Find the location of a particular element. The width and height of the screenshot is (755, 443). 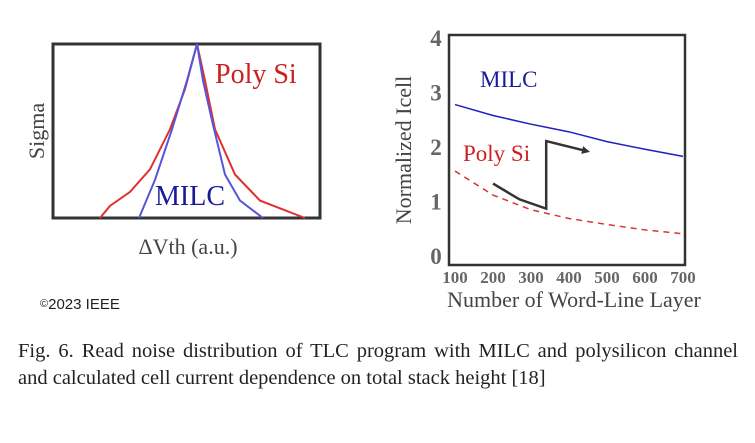

x-tick-label: 700 is located at coordinates (683, 277).